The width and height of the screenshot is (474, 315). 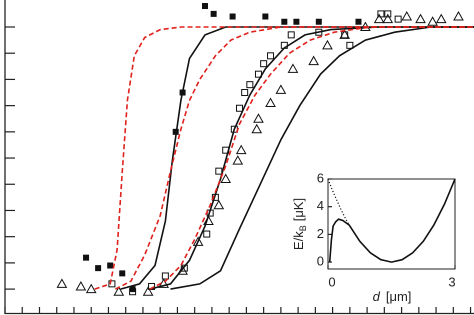 I want to click on x-label-unit: [μm], so click(x=399, y=296).